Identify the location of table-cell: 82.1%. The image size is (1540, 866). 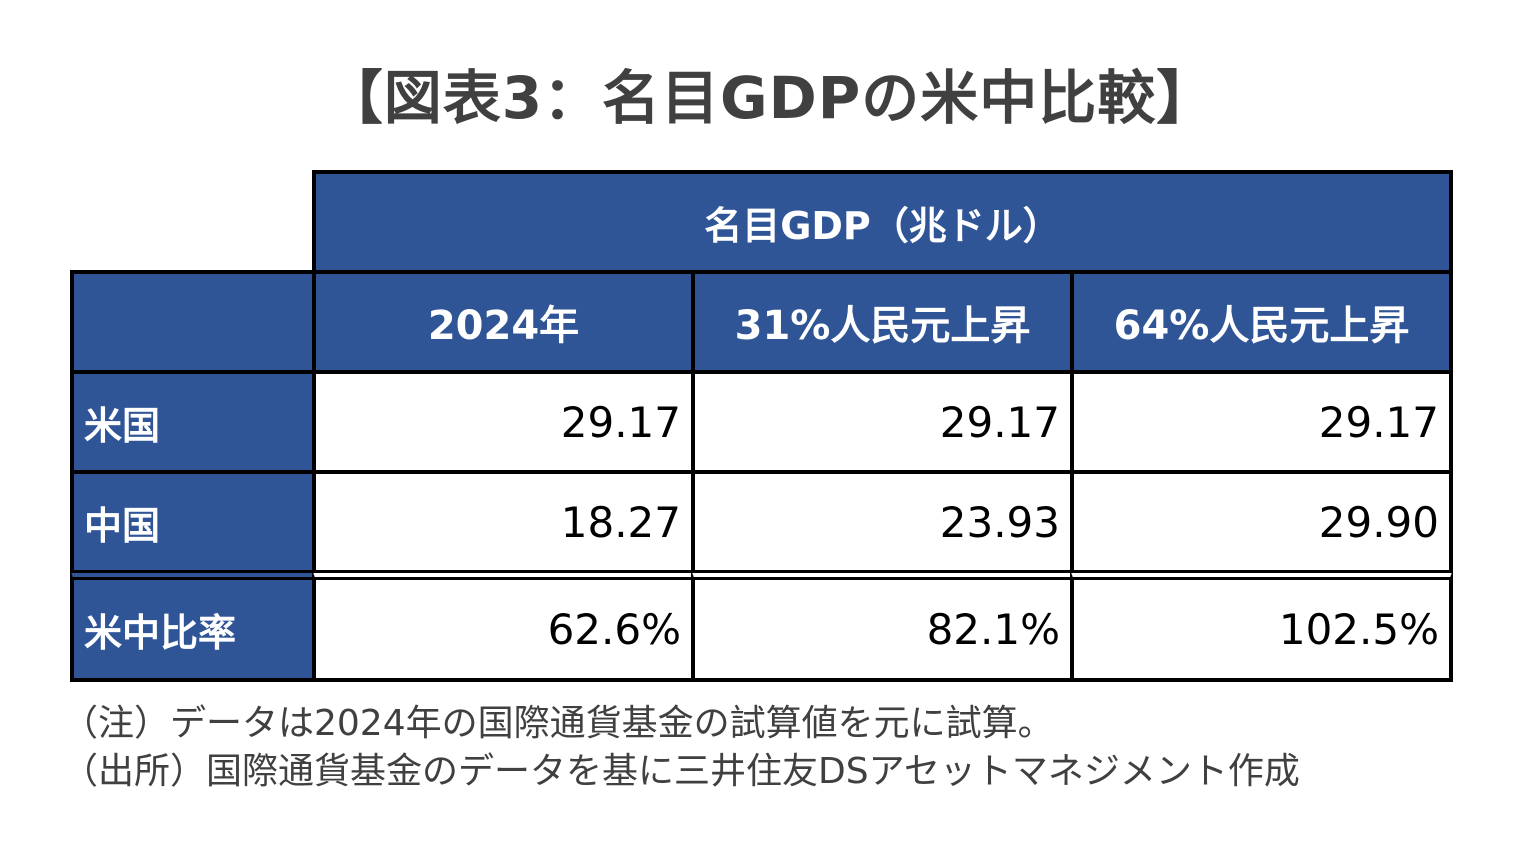
(882, 626).